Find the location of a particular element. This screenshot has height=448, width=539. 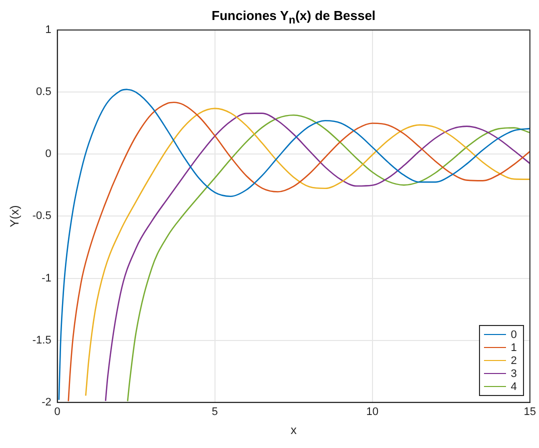

legend-label: 0 is located at coordinates (513, 334).